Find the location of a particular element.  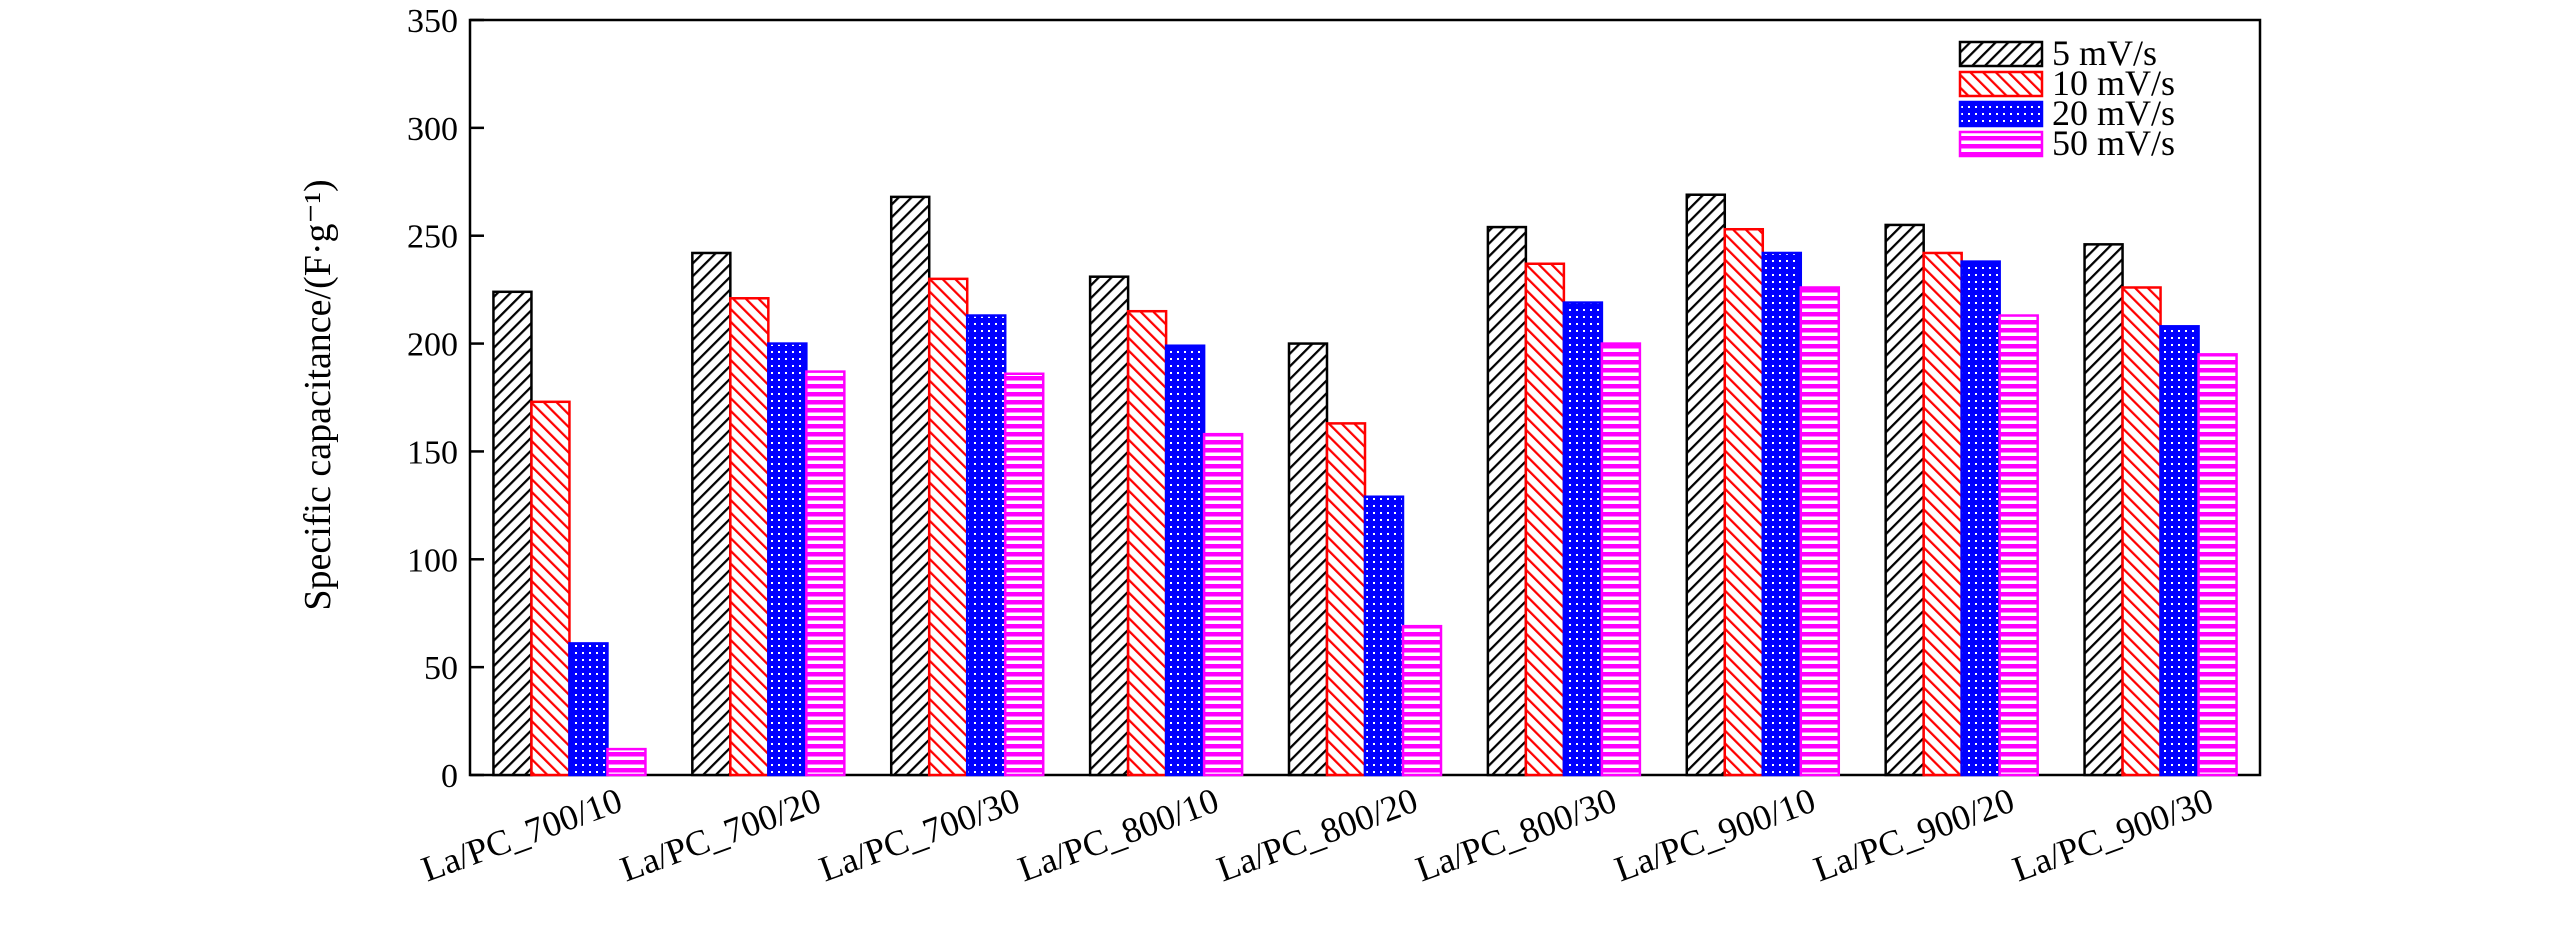

legend-label: 10 mV/s is located at coordinates (2113, 83).